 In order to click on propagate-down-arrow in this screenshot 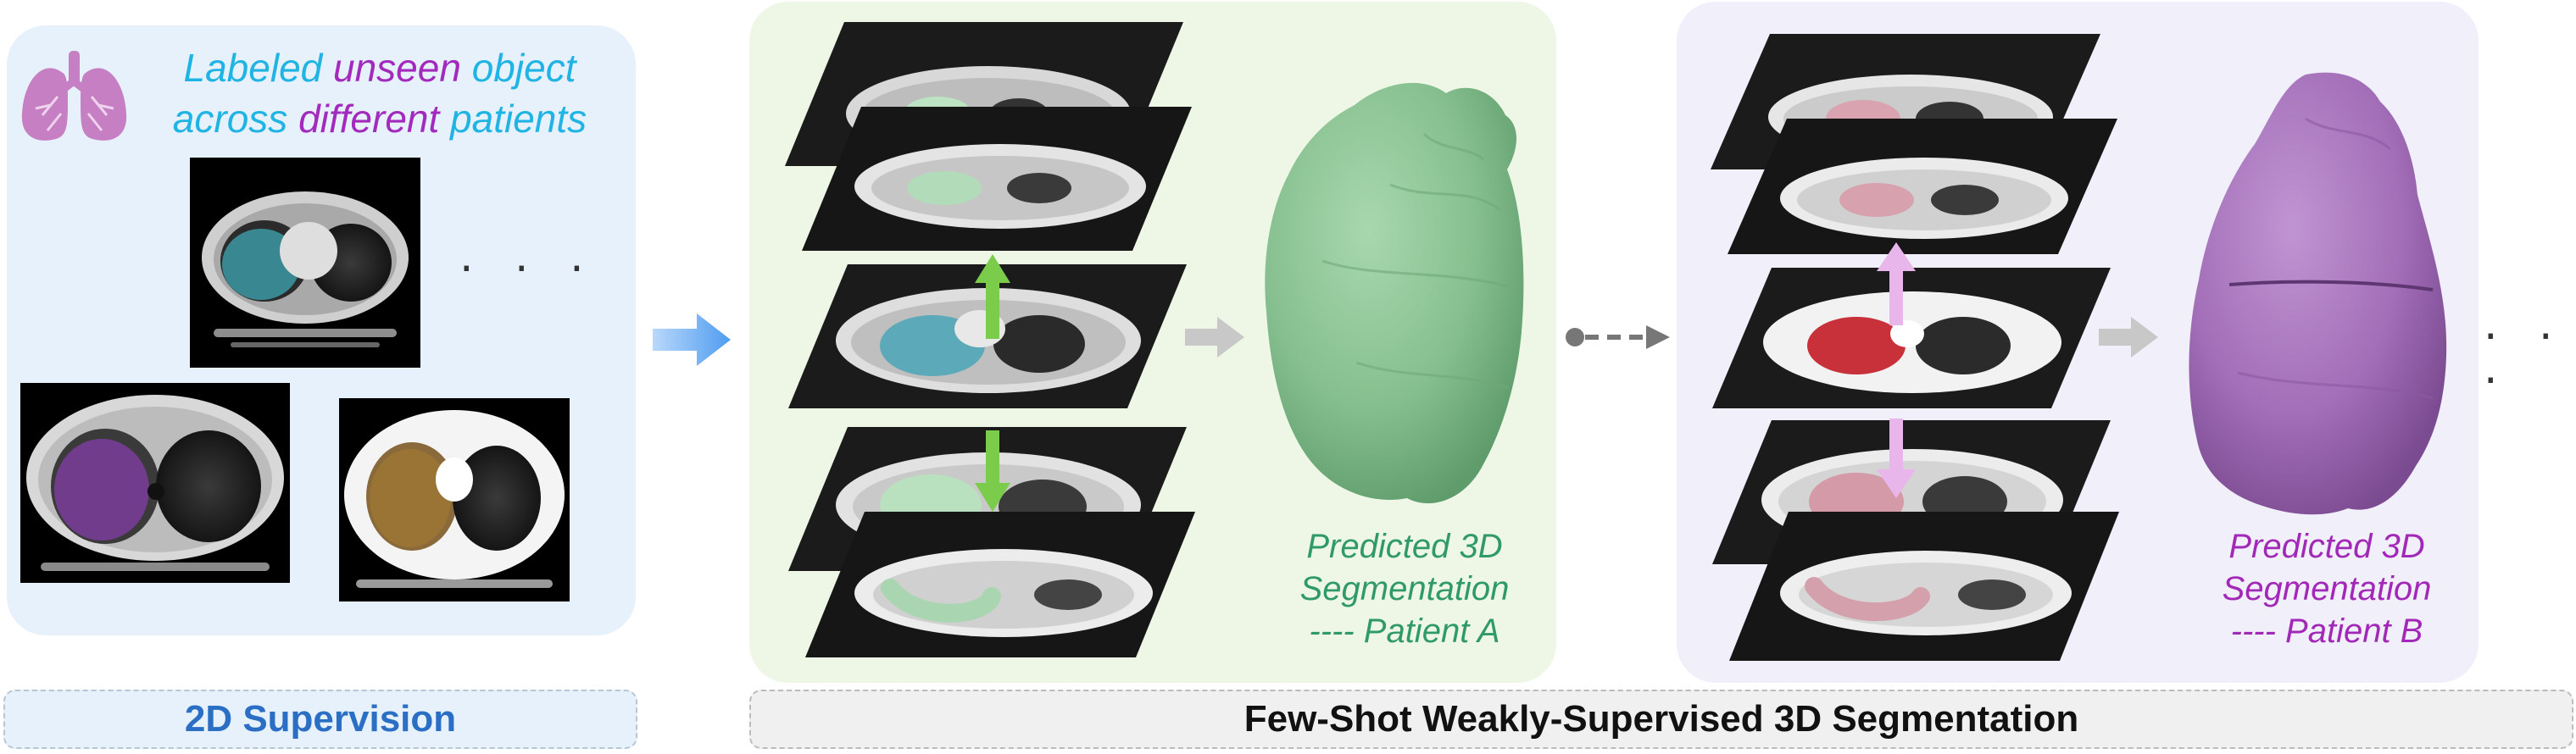, I will do `click(992, 471)`.